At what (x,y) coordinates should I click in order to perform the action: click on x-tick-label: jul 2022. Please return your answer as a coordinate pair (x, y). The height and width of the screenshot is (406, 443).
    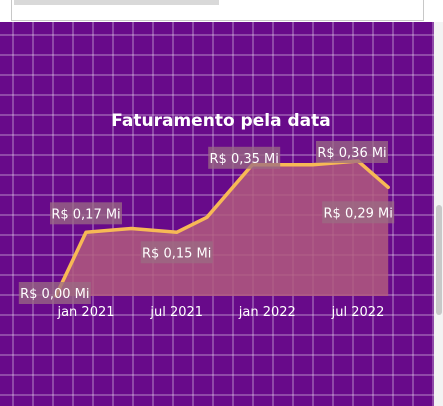
    Looking at the image, I should click on (358, 312).